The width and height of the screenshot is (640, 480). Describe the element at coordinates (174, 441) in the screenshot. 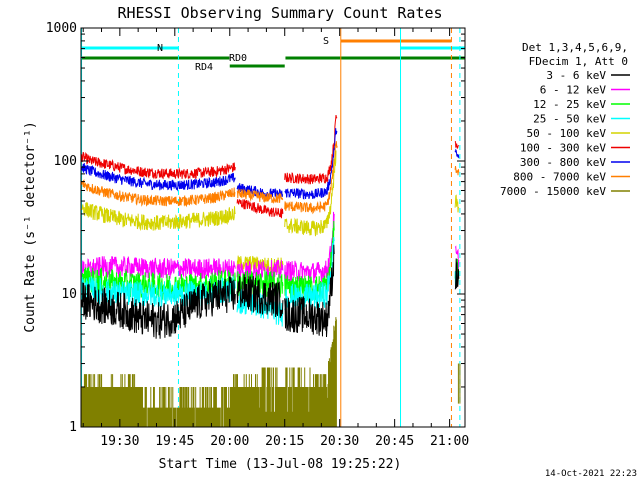

I see `x-tick-label: 19:45` at that location.